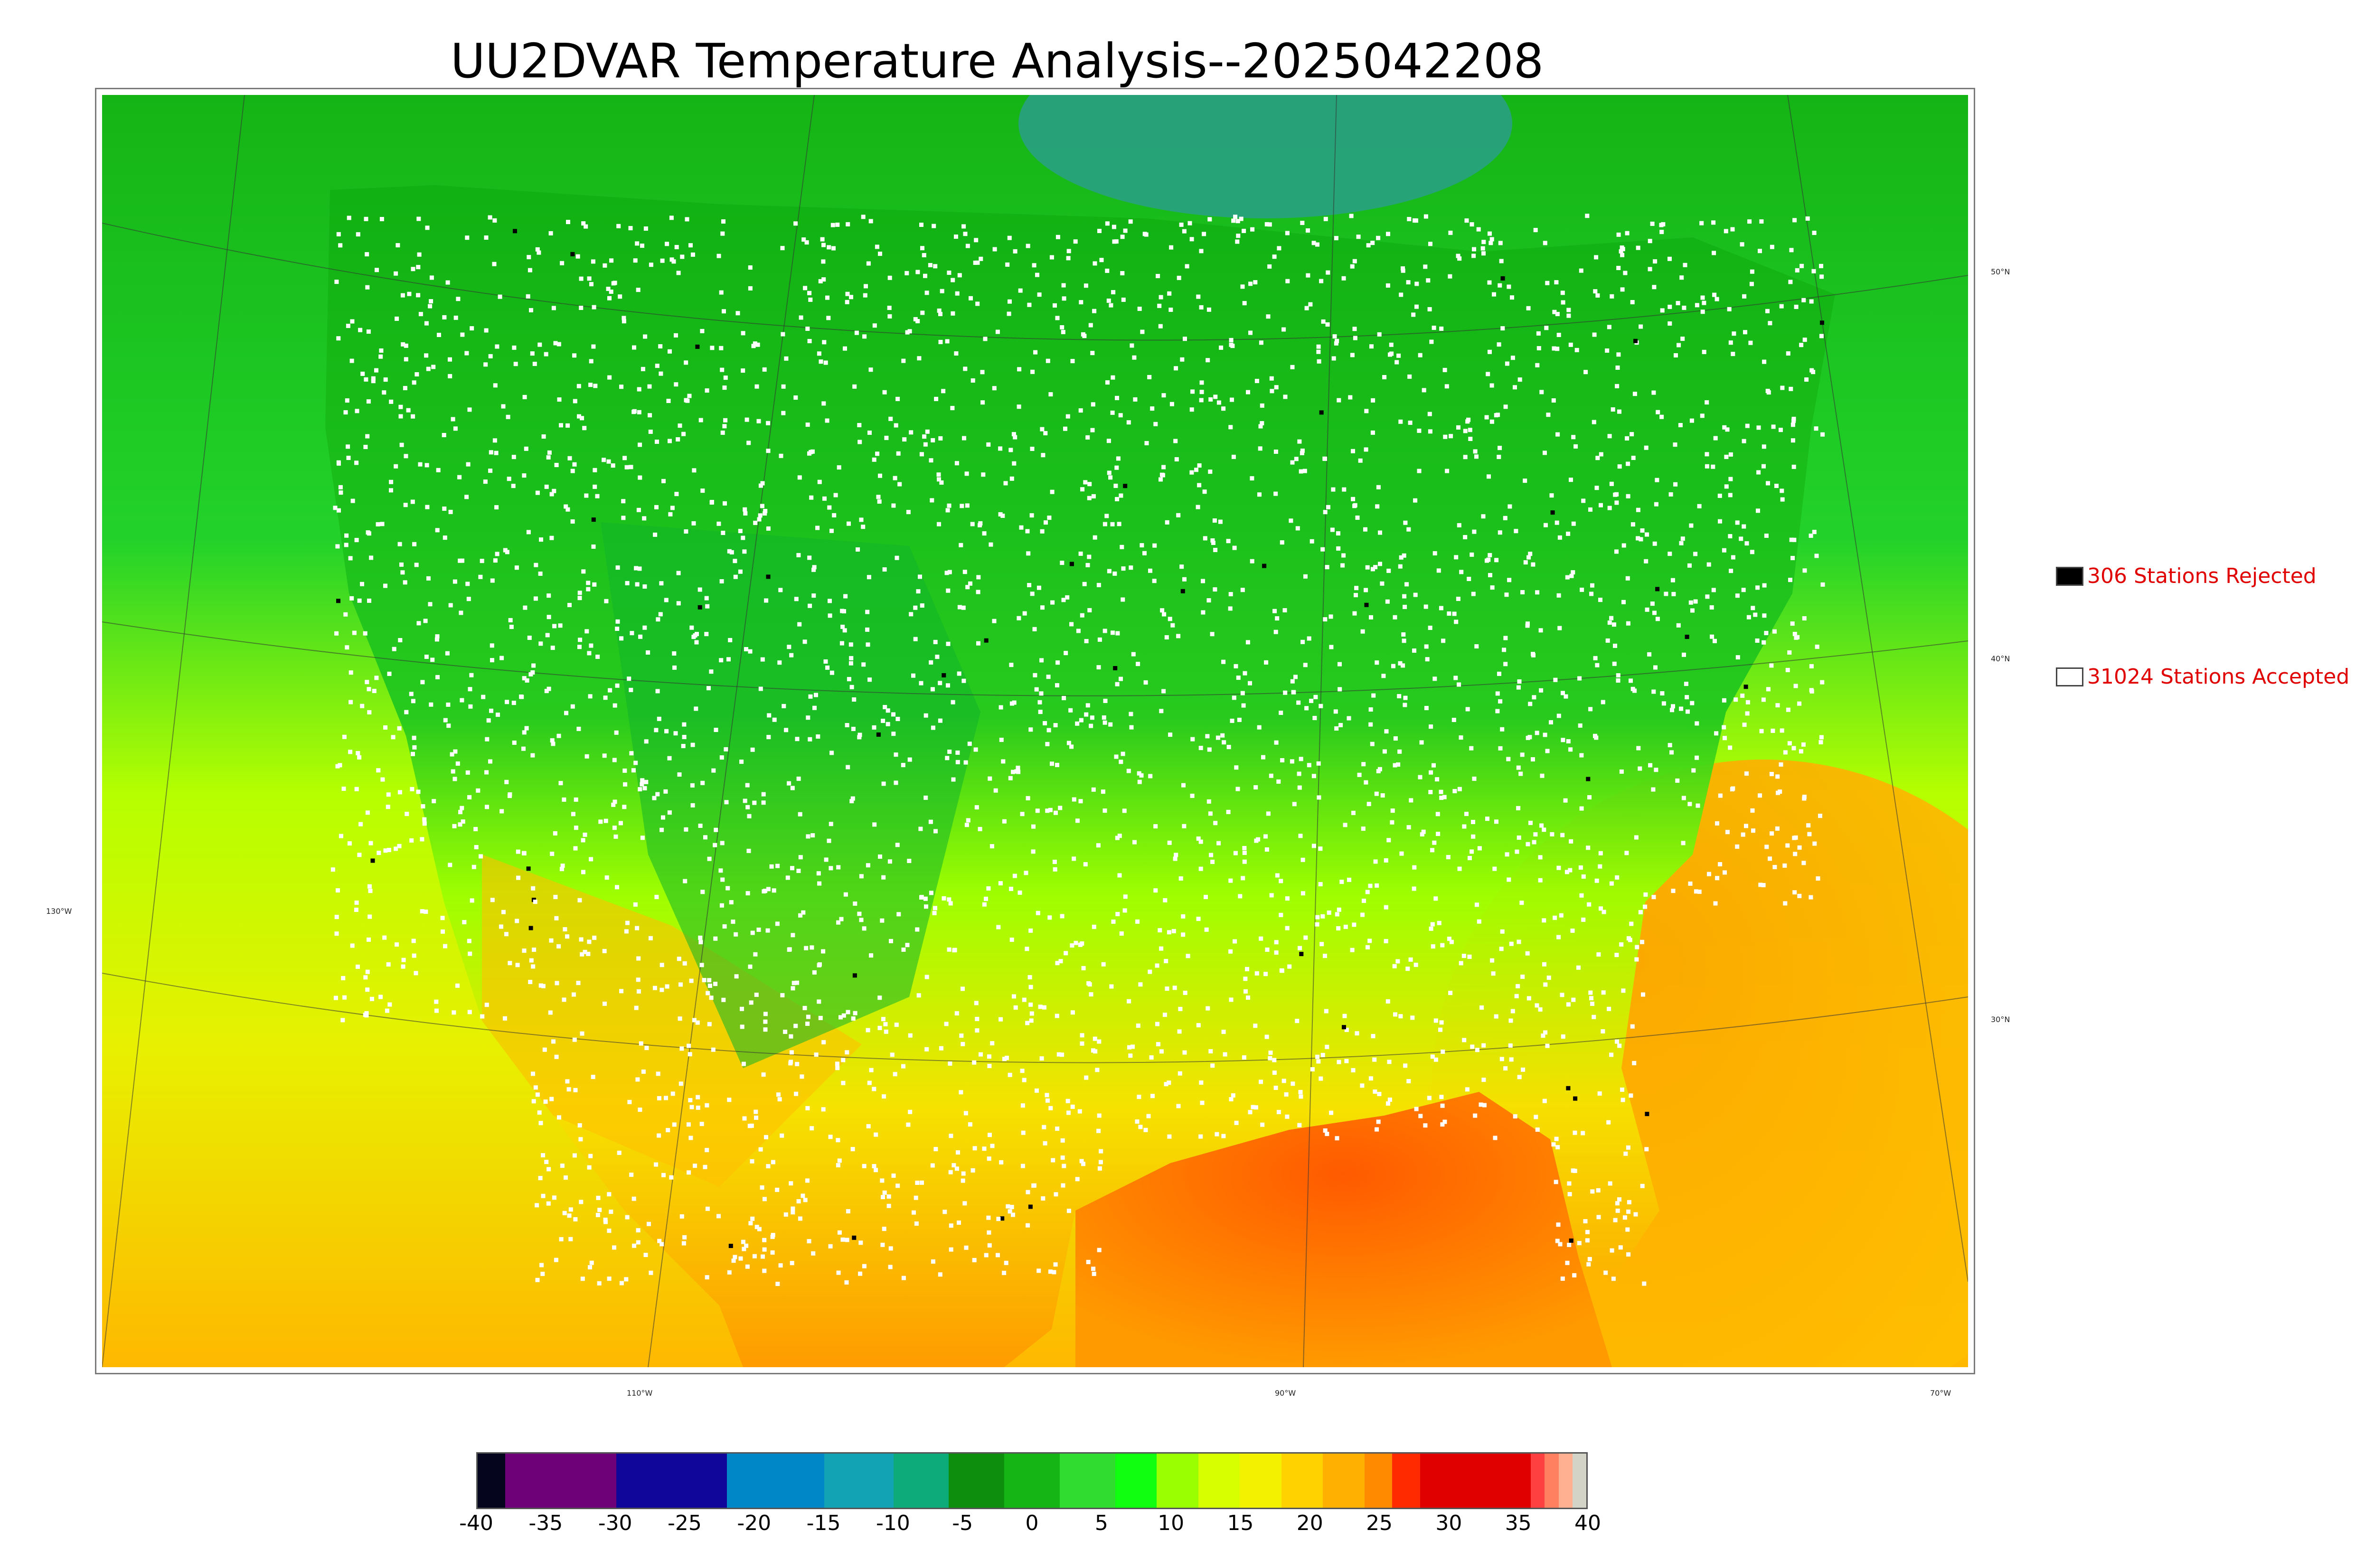 Image resolution: width=2374 pixels, height=1568 pixels. Describe the element at coordinates (790, 795) in the screenshot. I see `rockies-cold` at that location.